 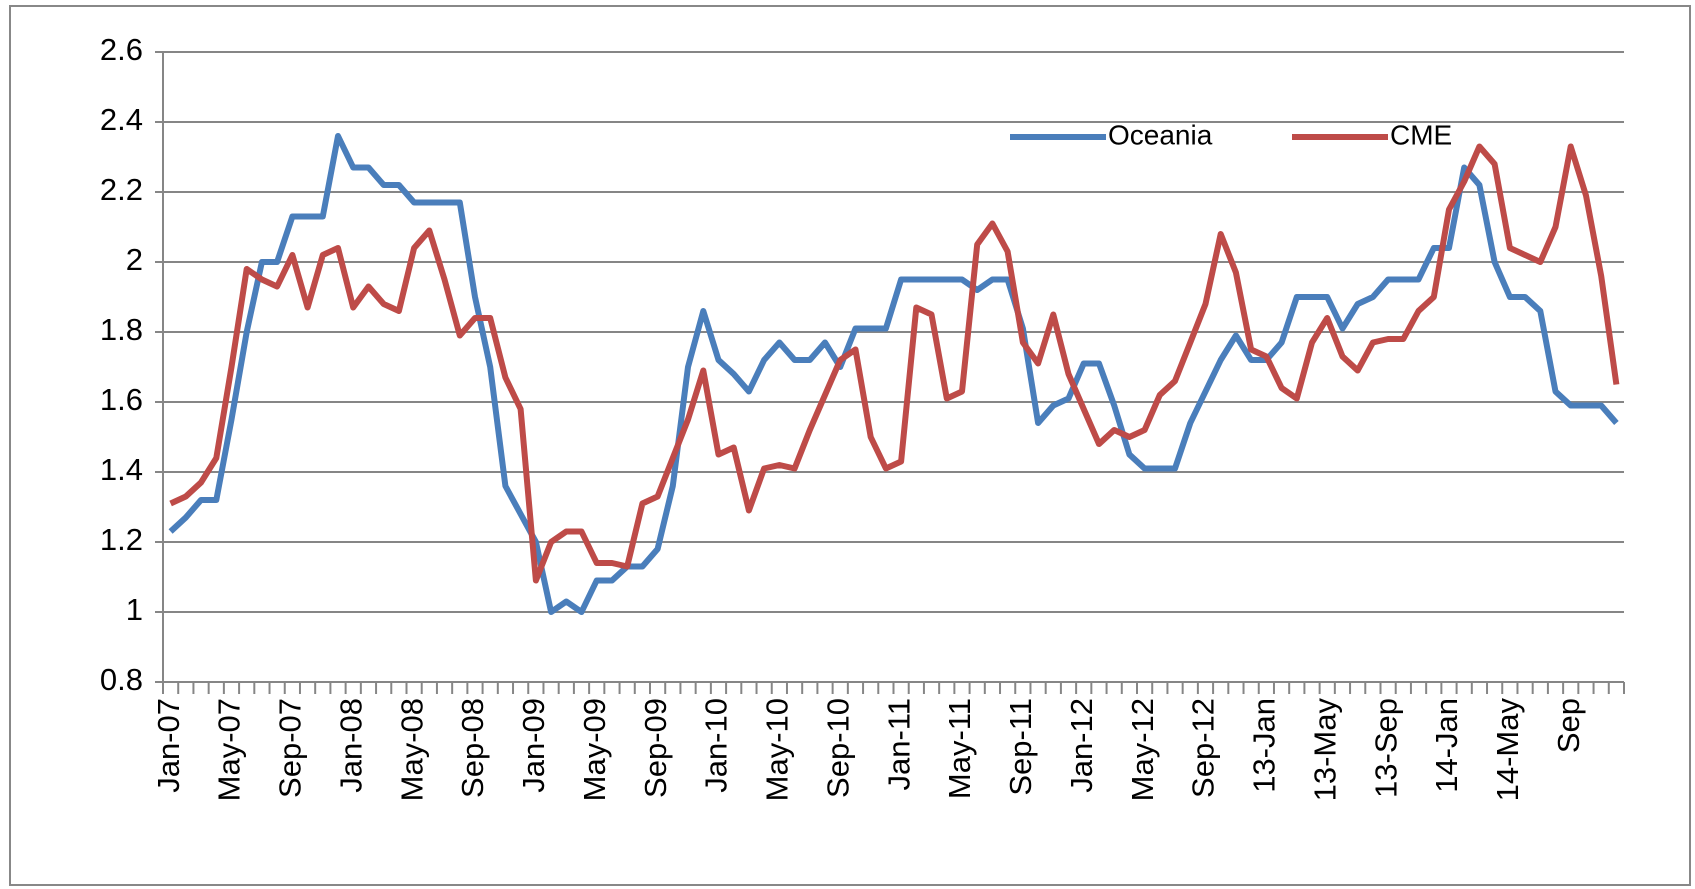 I want to click on x-tick-label: 14-May, so click(x=1507, y=750).